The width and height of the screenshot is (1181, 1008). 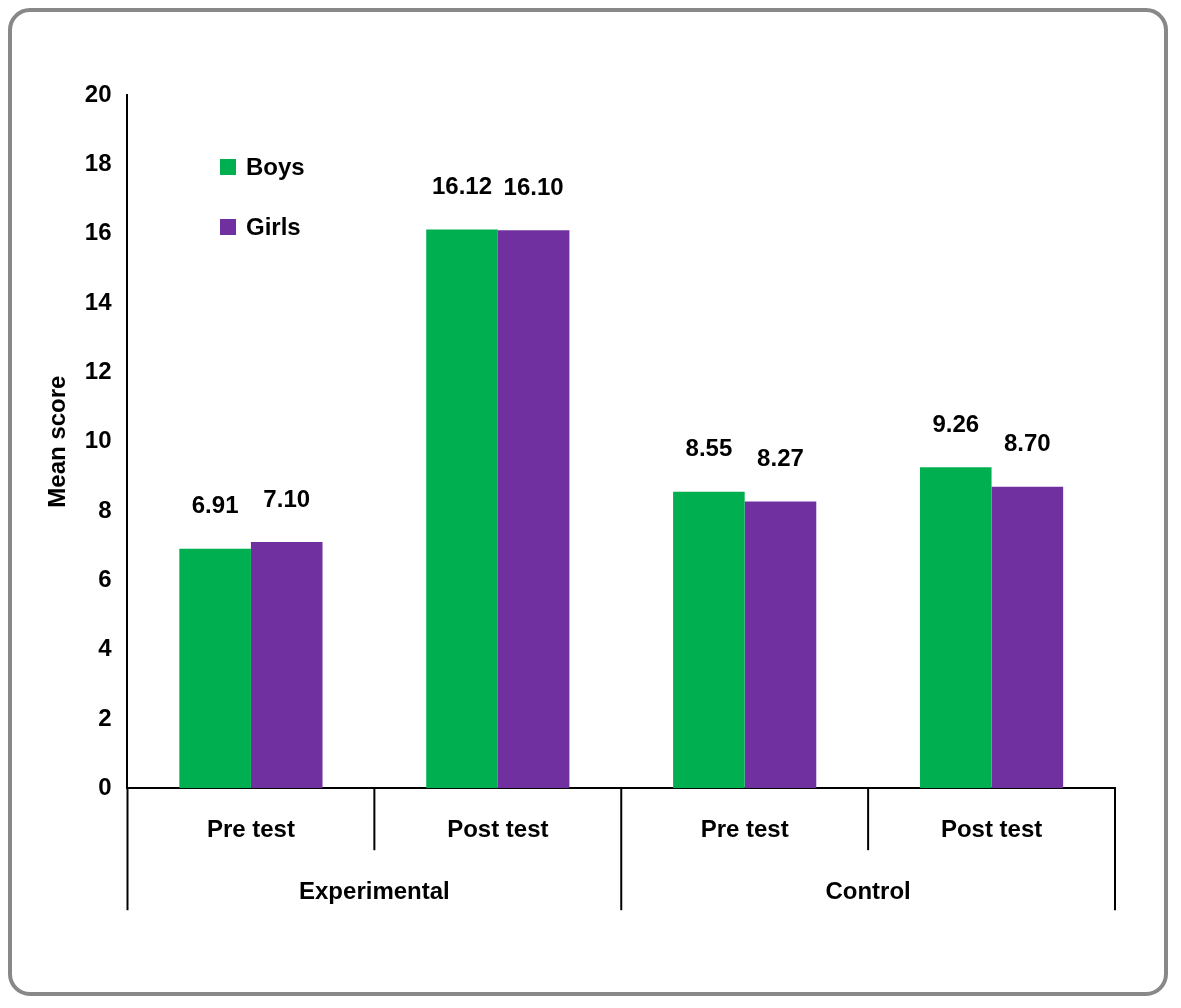 I want to click on legend-label: Boys, so click(x=275, y=167).